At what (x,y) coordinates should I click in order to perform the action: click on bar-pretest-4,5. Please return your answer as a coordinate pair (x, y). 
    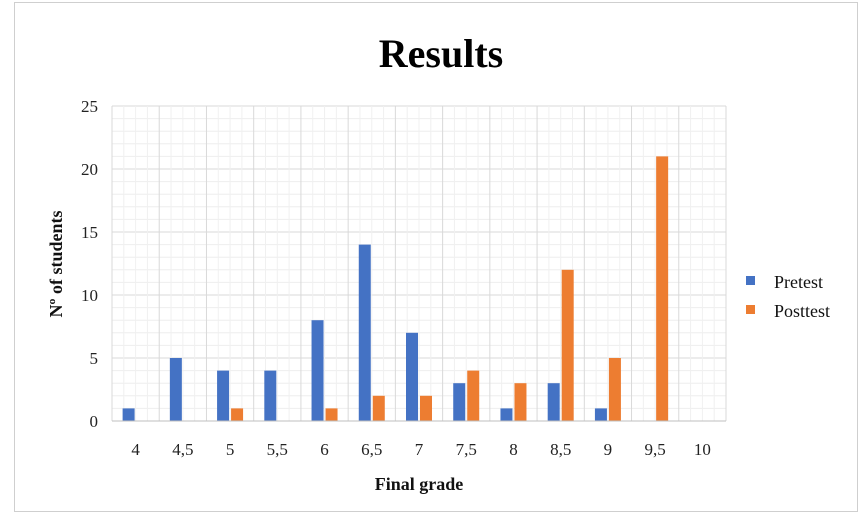
    Looking at the image, I should click on (175, 389).